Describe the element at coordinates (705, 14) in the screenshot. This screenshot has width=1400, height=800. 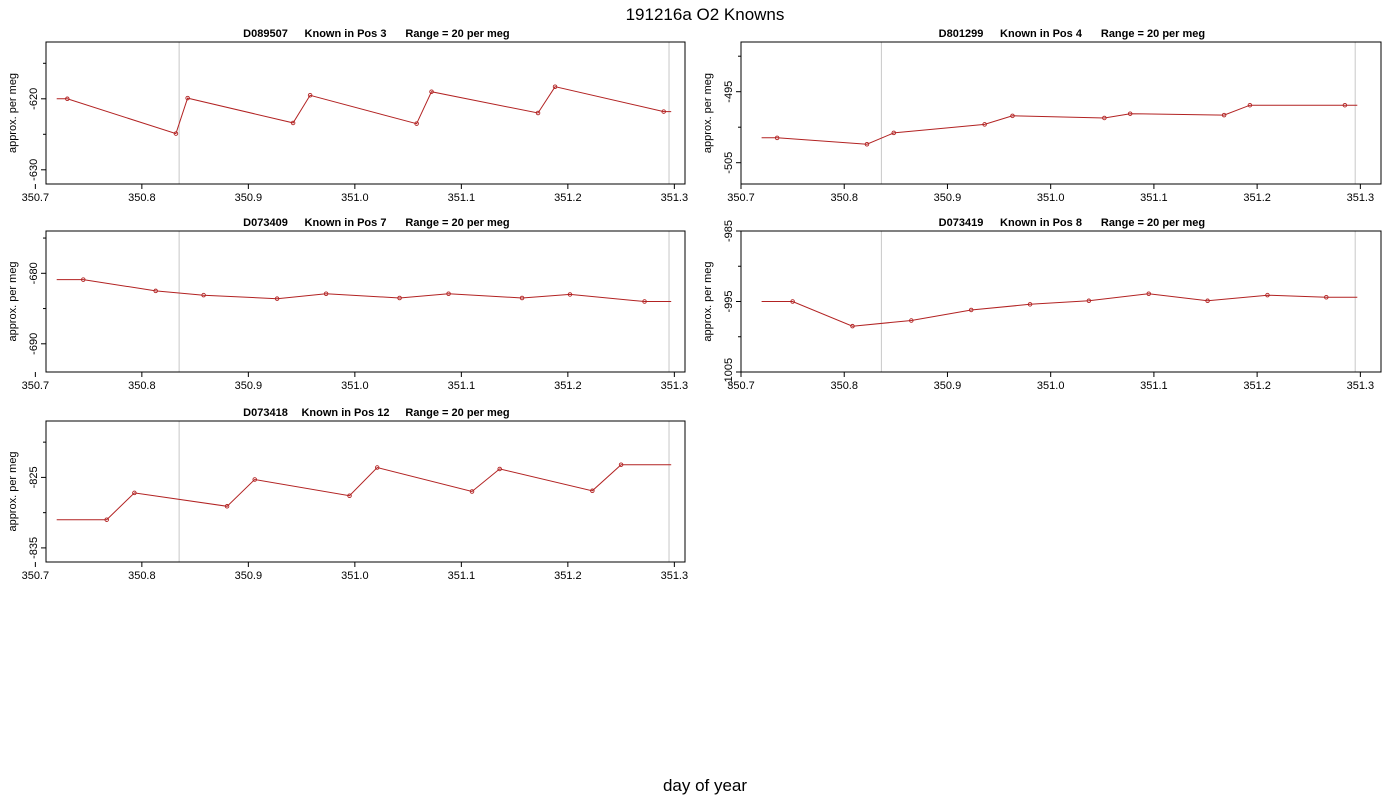
I see `figure-title: 191216a O2 Knowns` at that location.